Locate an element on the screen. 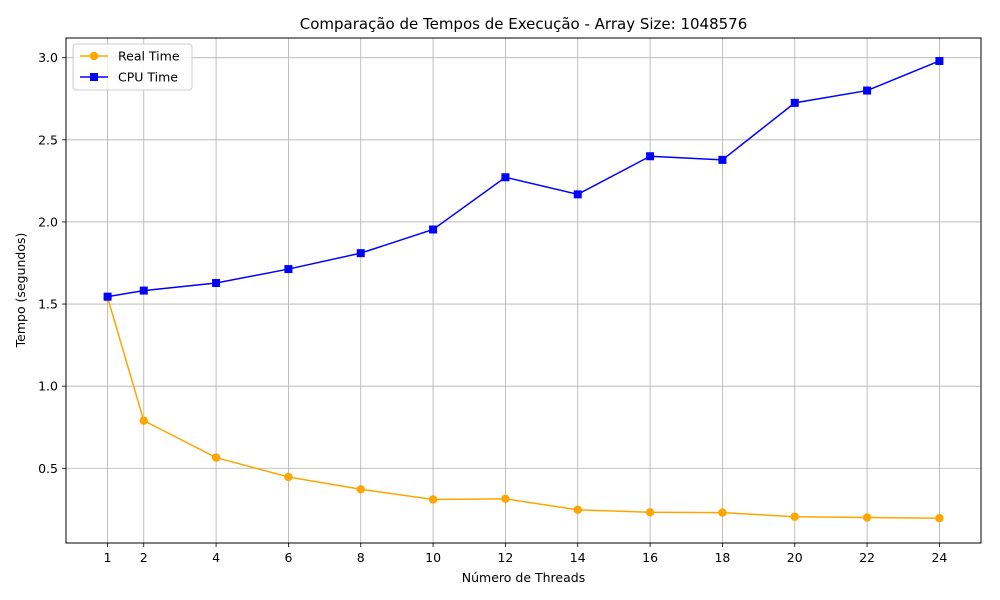  x-tick-label: 12 is located at coordinates (505, 557).